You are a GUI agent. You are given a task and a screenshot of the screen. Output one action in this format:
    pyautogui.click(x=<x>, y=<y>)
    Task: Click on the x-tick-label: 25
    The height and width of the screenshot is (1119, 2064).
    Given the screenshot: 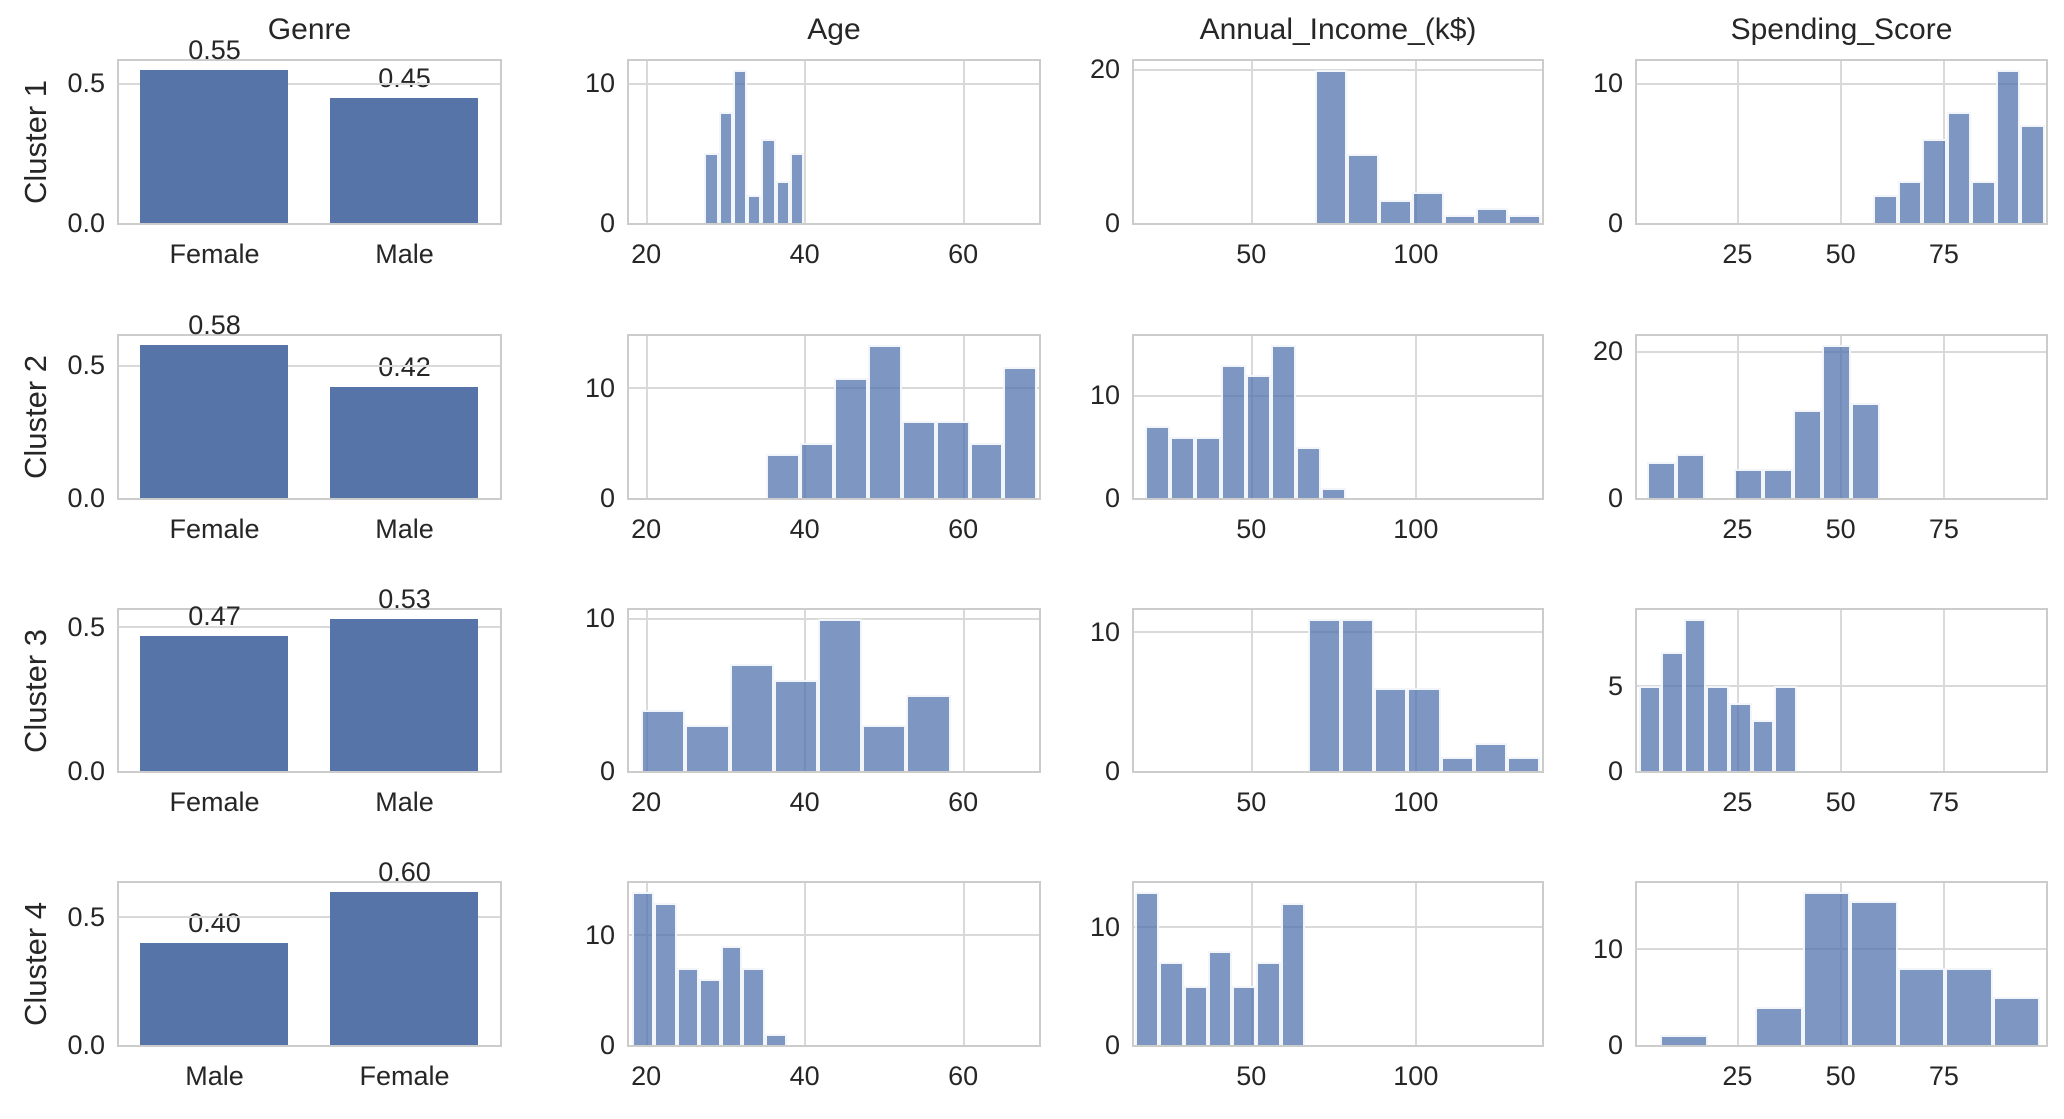 What is the action you would take?
    pyautogui.click(x=1737, y=802)
    